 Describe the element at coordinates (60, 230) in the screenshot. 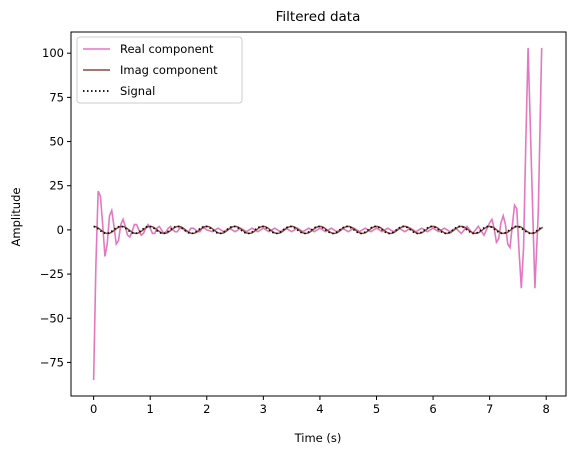

I see `y-tick-label: 0` at that location.